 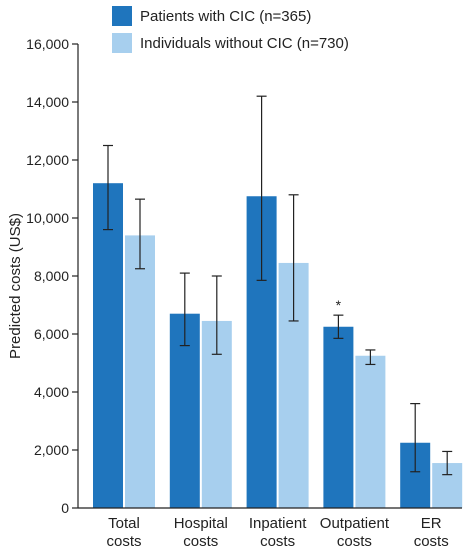 What do you see at coordinates (47, 44) in the screenshot?
I see `y-tick-label: 16,000` at bounding box center [47, 44].